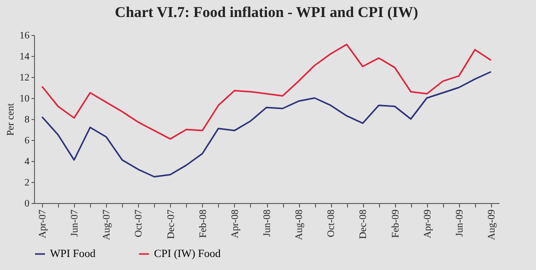 Image resolution: width=536 pixels, height=270 pixels. I want to click on x-tick-label: Aug-07, so click(107, 225).